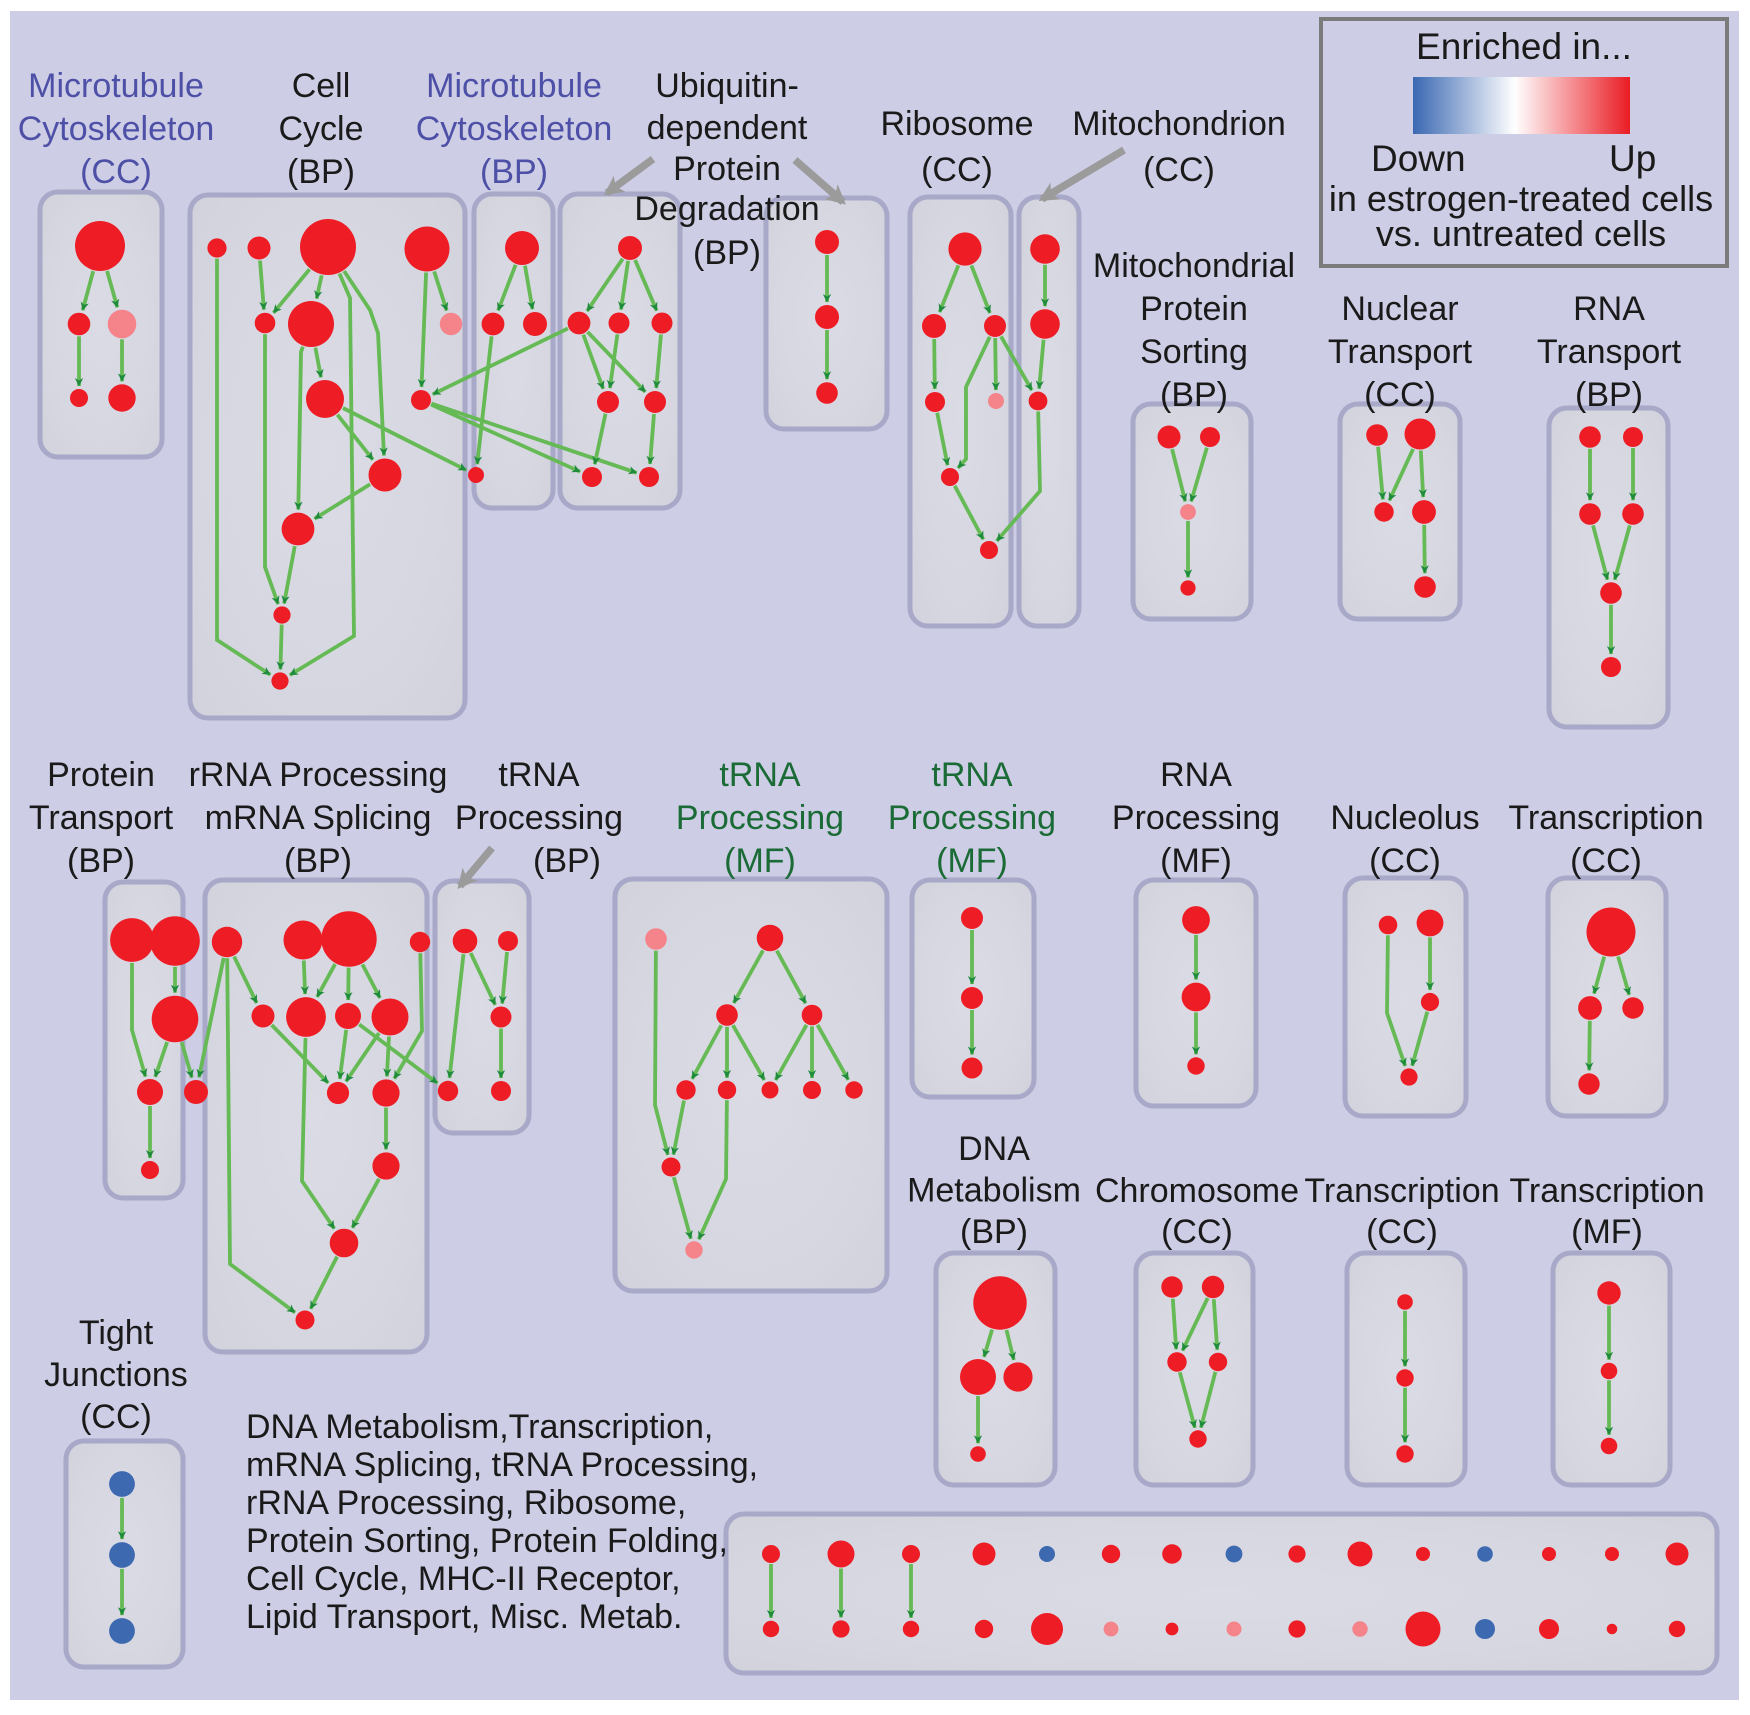  Describe the element at coordinates (1197, 1191) in the screenshot. I see `svg-text: Chromosome` at that location.